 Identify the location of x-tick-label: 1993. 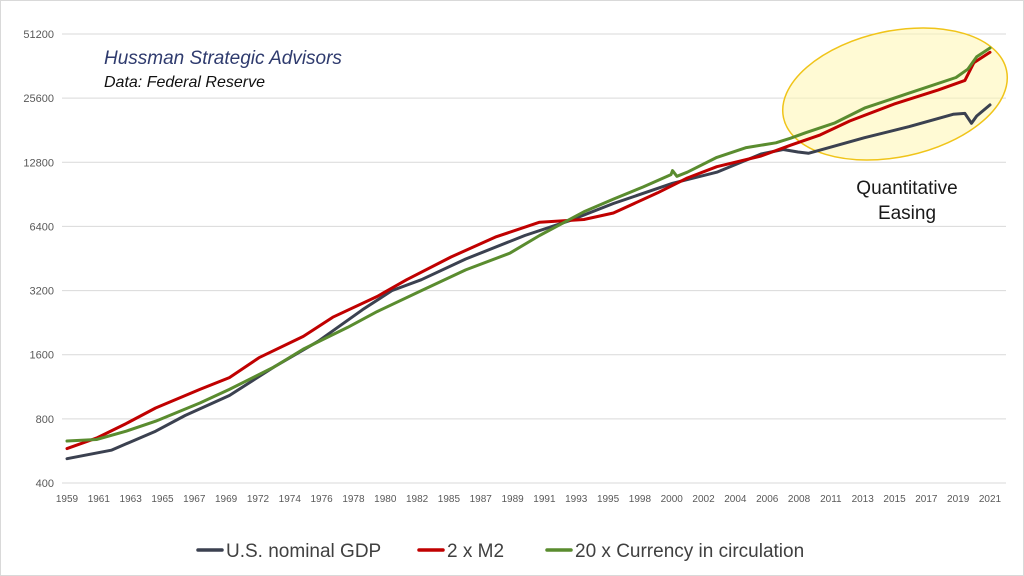
(576, 499).